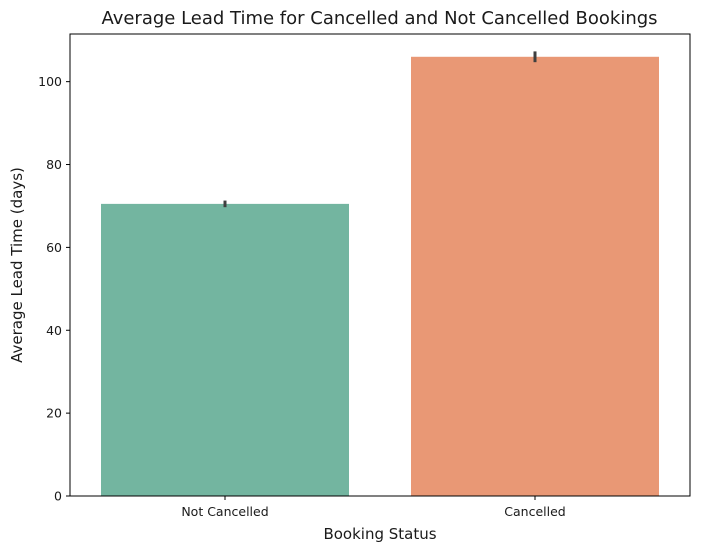  What do you see at coordinates (54, 247) in the screenshot?
I see `y-tick-label: 60` at bounding box center [54, 247].